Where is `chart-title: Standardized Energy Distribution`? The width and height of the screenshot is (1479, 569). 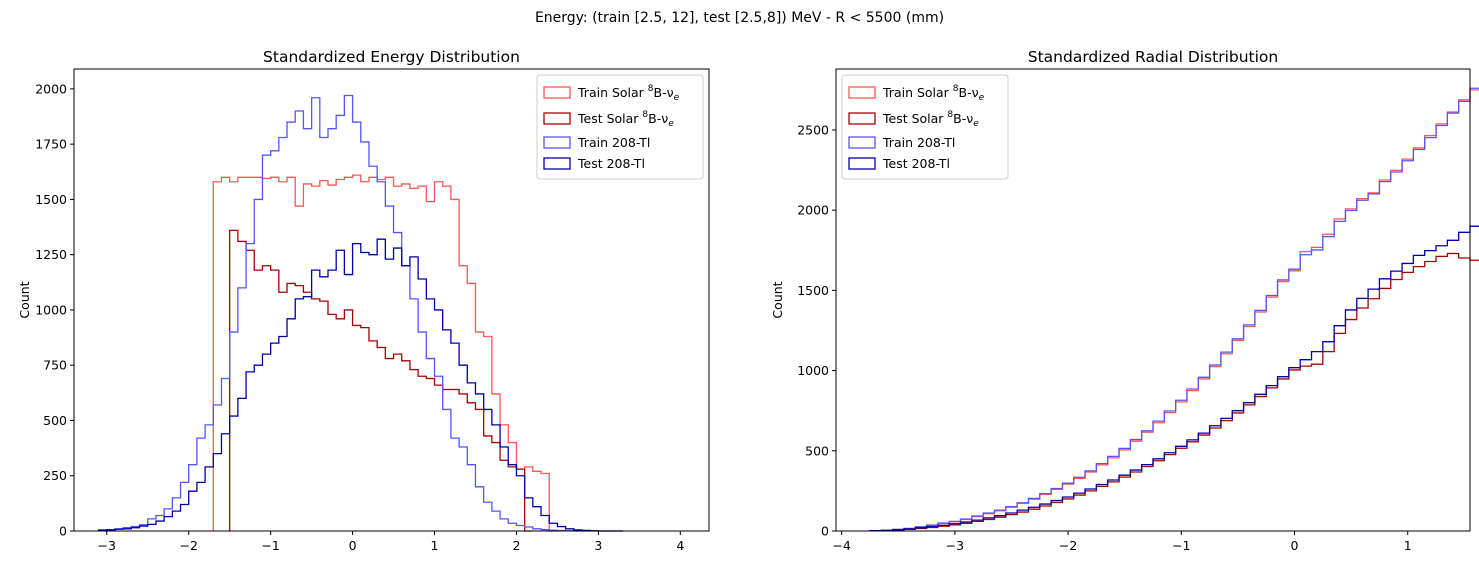
chart-title: Standardized Energy Distribution is located at coordinates (391, 57).